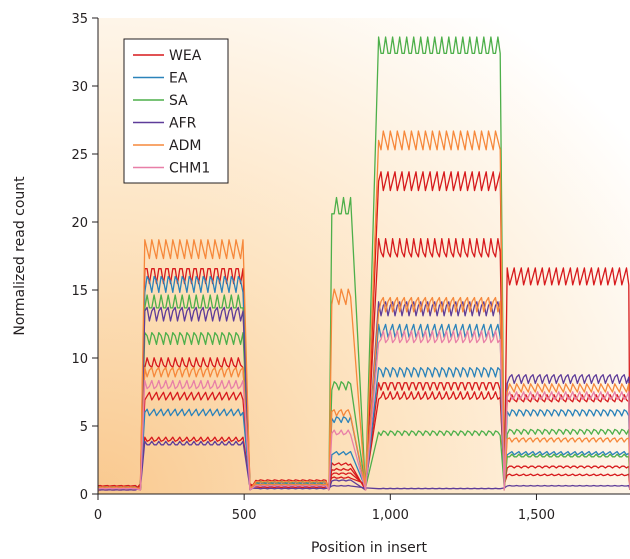 This screenshot has width=630, height=559. I want to click on legend-label-afr: AFR, so click(183, 124).